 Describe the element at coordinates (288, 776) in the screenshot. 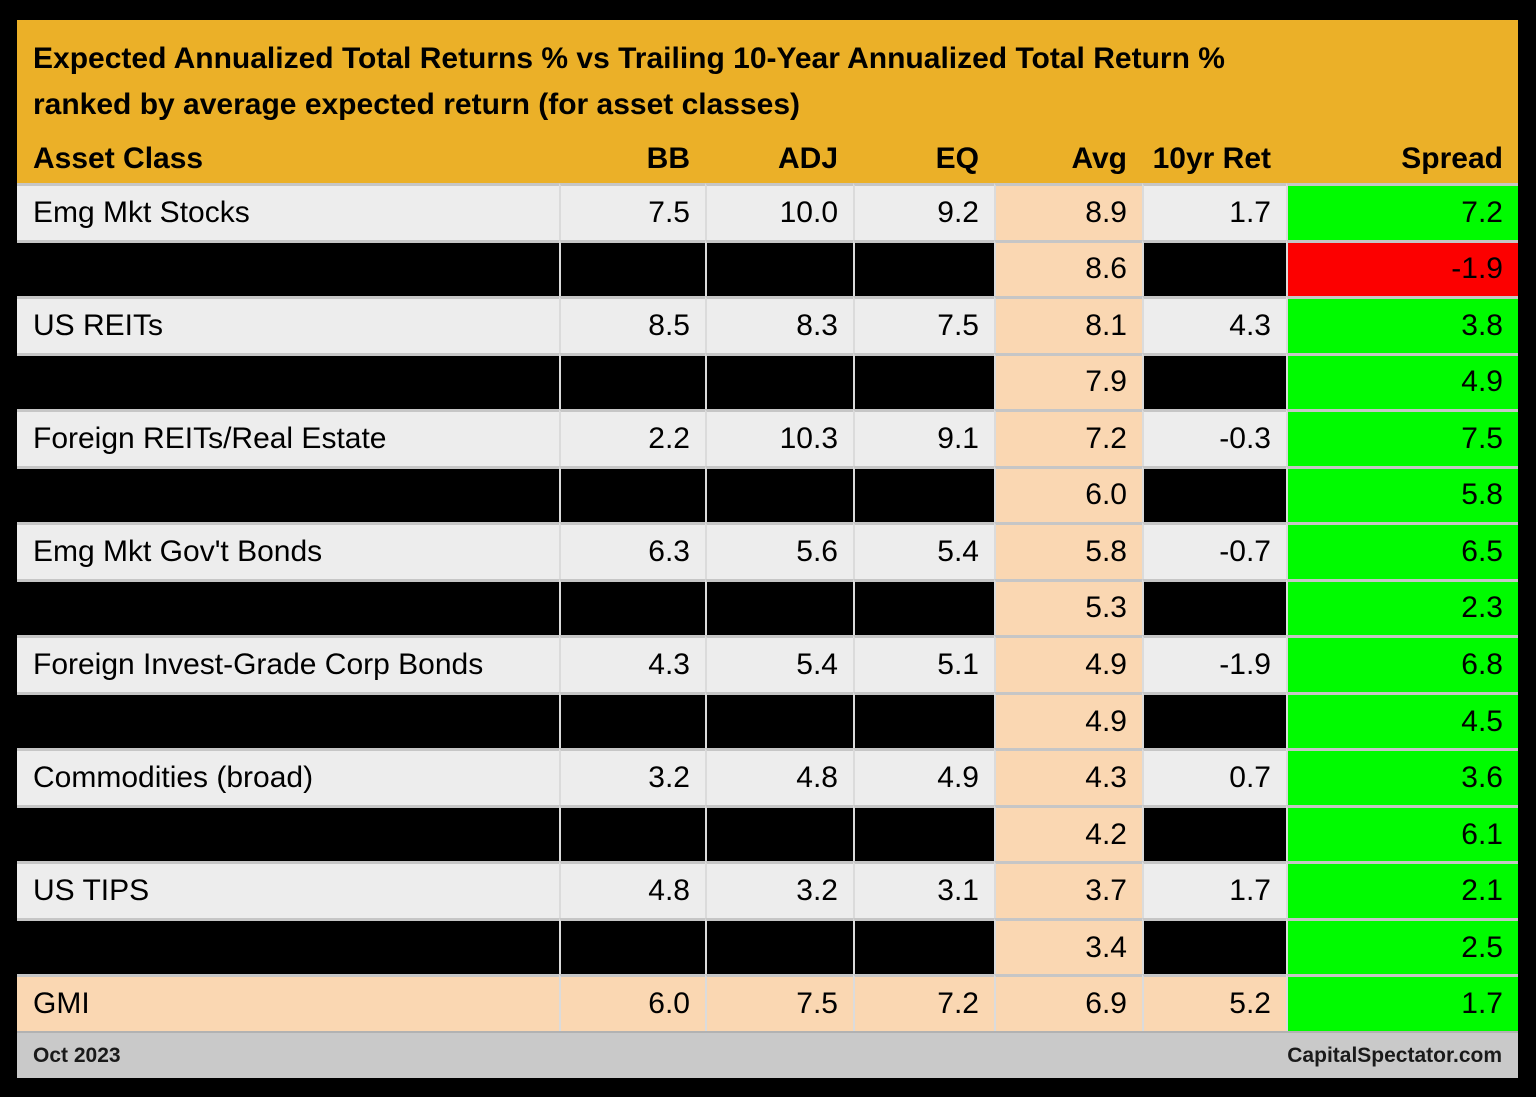

I see `cell-asset-class: Commodities (broad)` at that location.